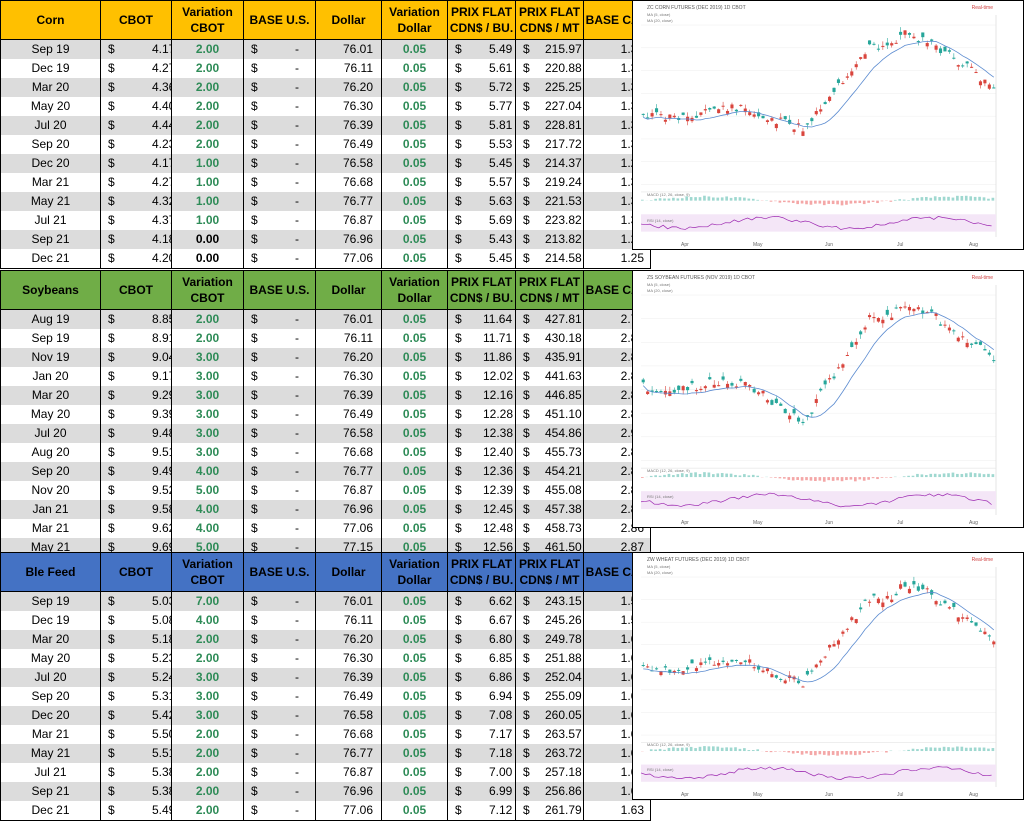 The image size is (1024, 821). What do you see at coordinates (550, 395) in the screenshot?
I see `prix-mt-cell: $446.85` at bounding box center [550, 395].